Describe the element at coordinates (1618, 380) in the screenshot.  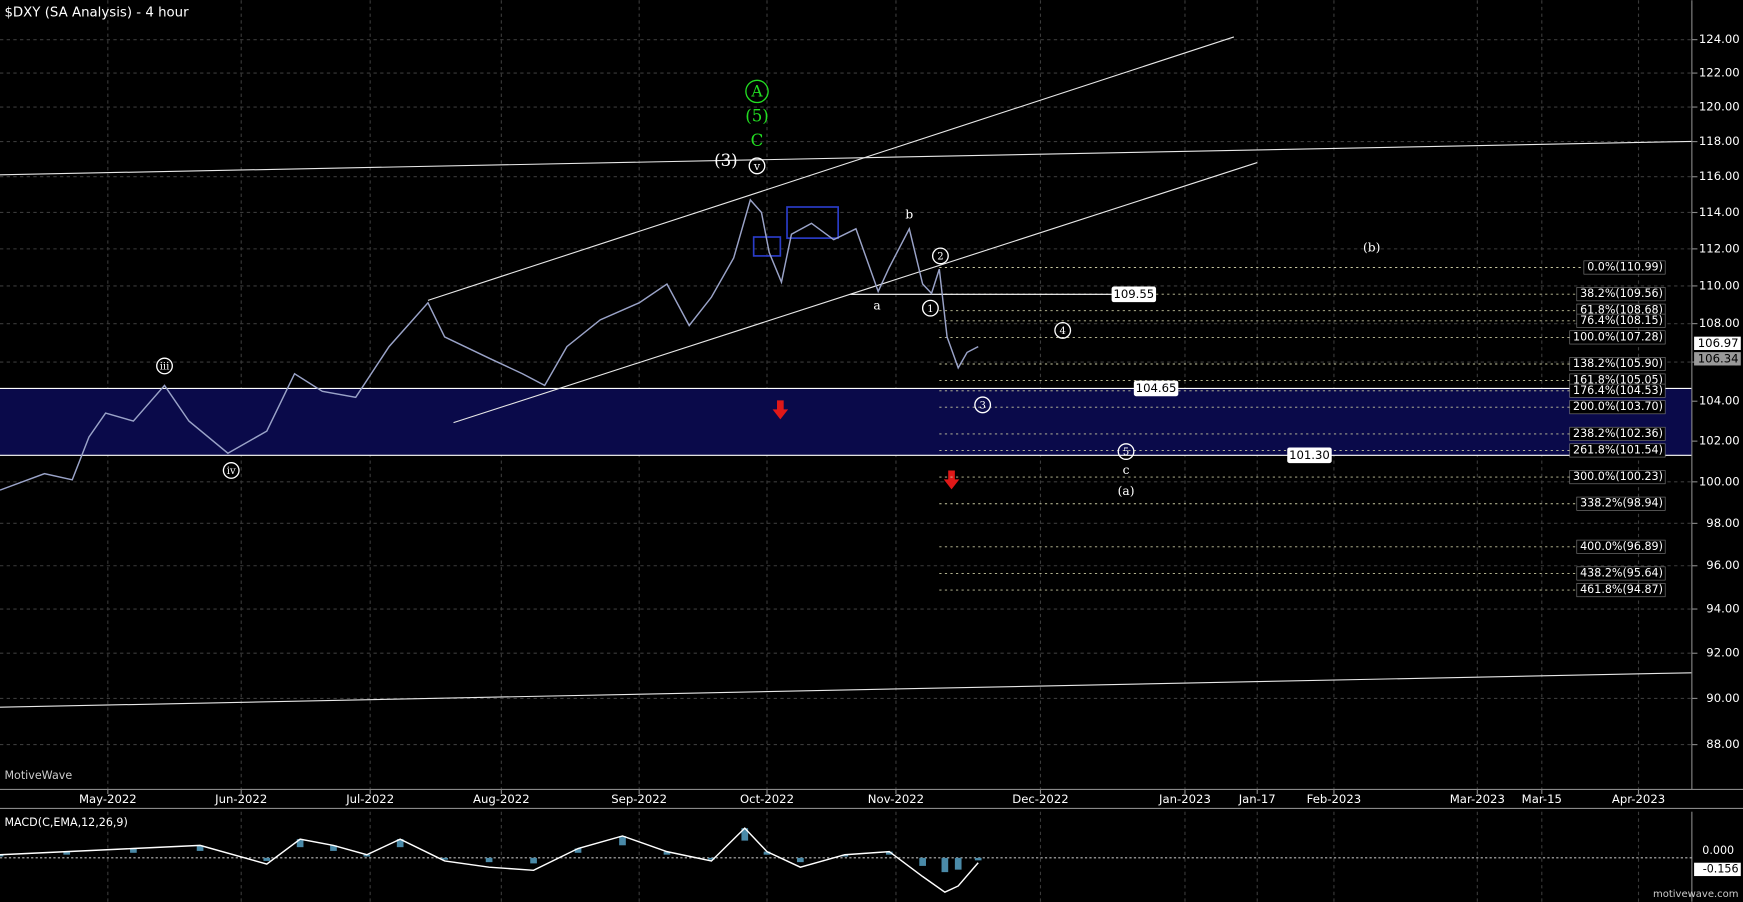
I see `fib-label: 161.8%(105.05)` at that location.